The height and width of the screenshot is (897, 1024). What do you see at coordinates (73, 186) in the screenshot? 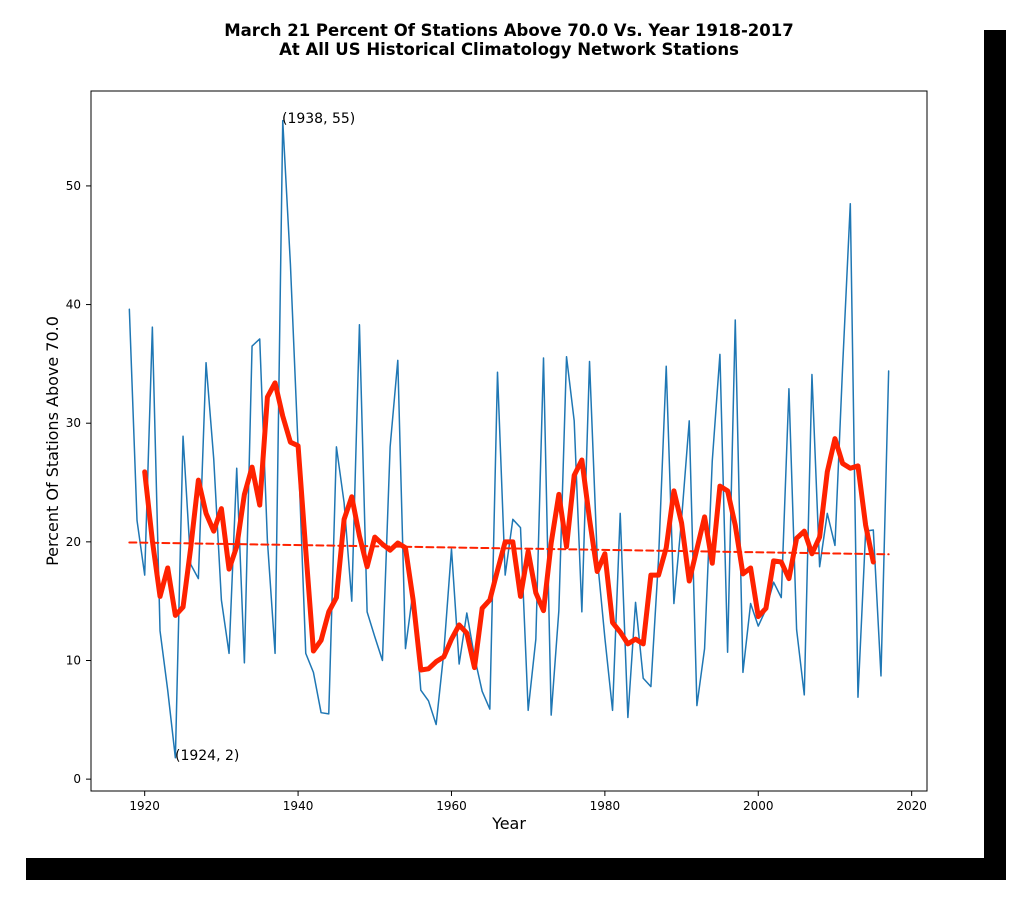
I see `y-tick-label: 50` at bounding box center [73, 186].